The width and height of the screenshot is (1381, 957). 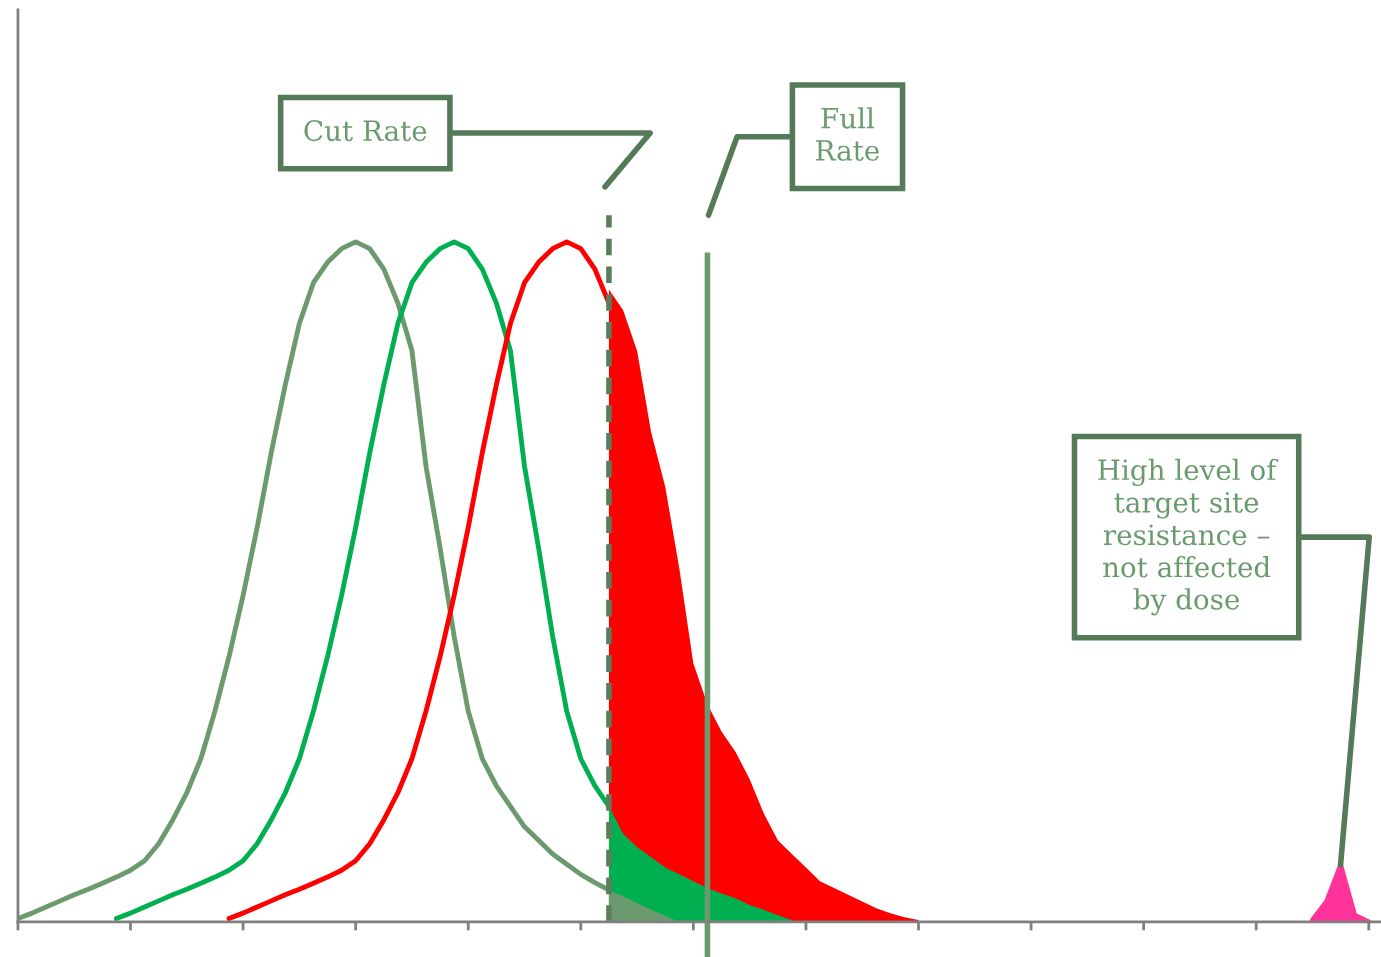 I want to click on annotation: High level of target site resistance – not affected by dose, so click(x=1188, y=537).